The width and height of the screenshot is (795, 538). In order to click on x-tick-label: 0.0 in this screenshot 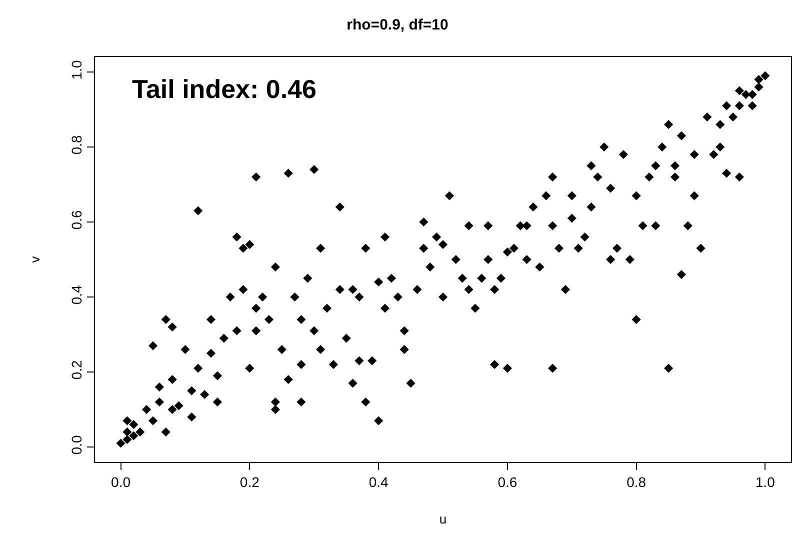, I will do `click(121, 482)`.